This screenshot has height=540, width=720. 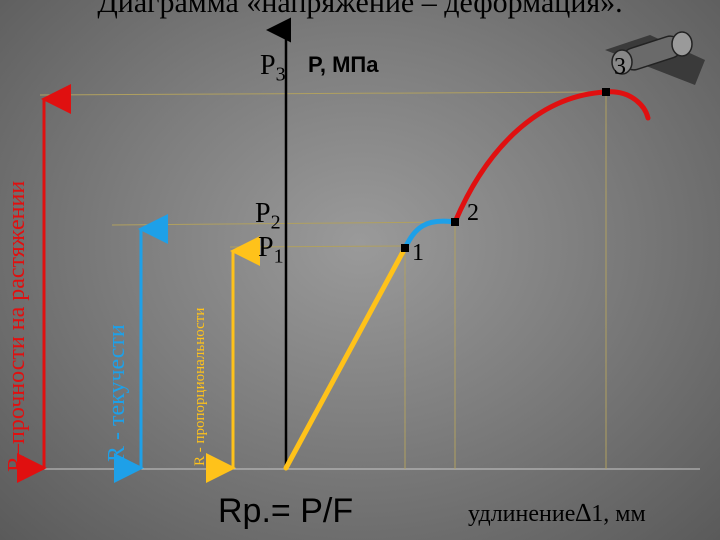 What do you see at coordinates (606, 92) in the screenshot?
I see `point-3-marker` at bounding box center [606, 92].